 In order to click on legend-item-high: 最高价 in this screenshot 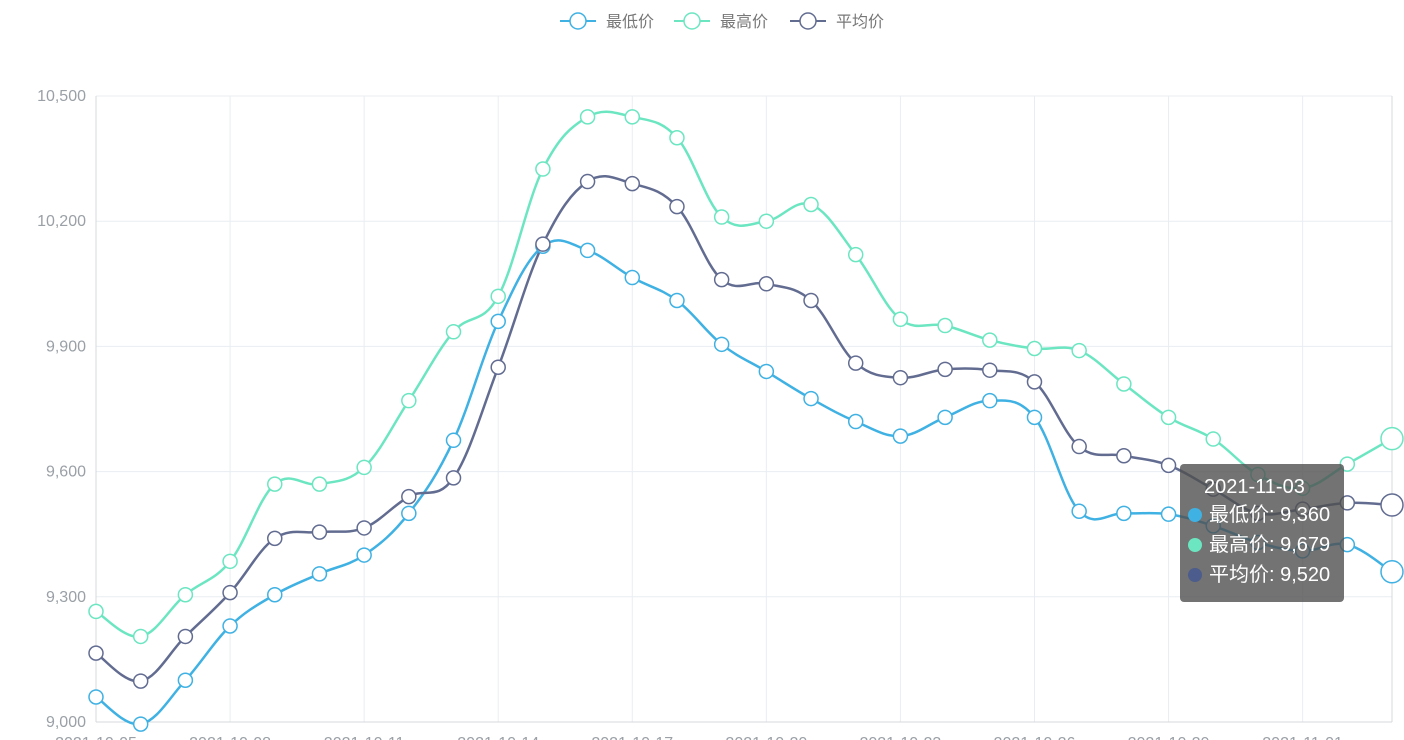, I will do `click(721, 21)`.